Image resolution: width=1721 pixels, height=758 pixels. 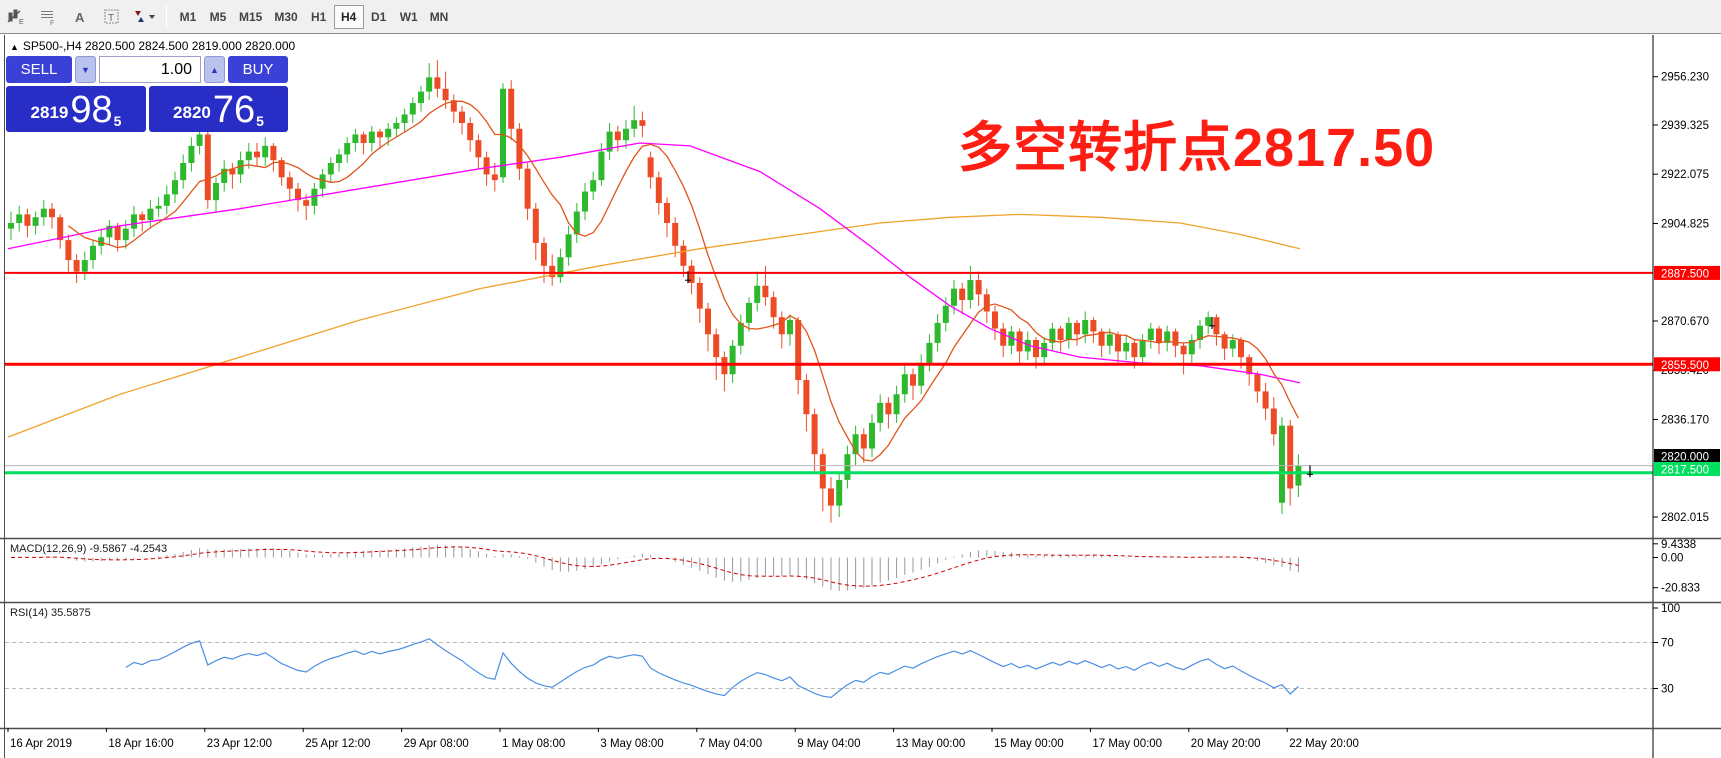 What do you see at coordinates (14, 47) in the screenshot?
I see `collapse-arrow-icon: ▲` at bounding box center [14, 47].